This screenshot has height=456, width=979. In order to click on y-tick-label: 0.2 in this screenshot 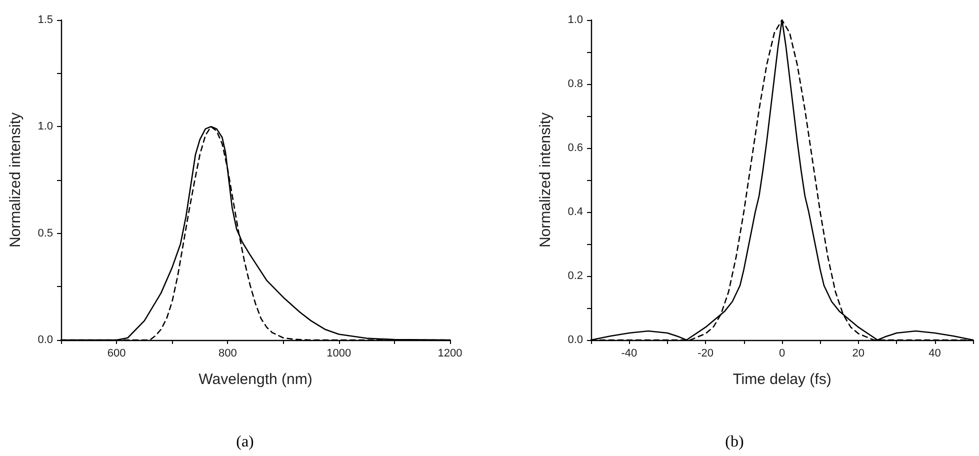, I will do `click(575, 276)`.